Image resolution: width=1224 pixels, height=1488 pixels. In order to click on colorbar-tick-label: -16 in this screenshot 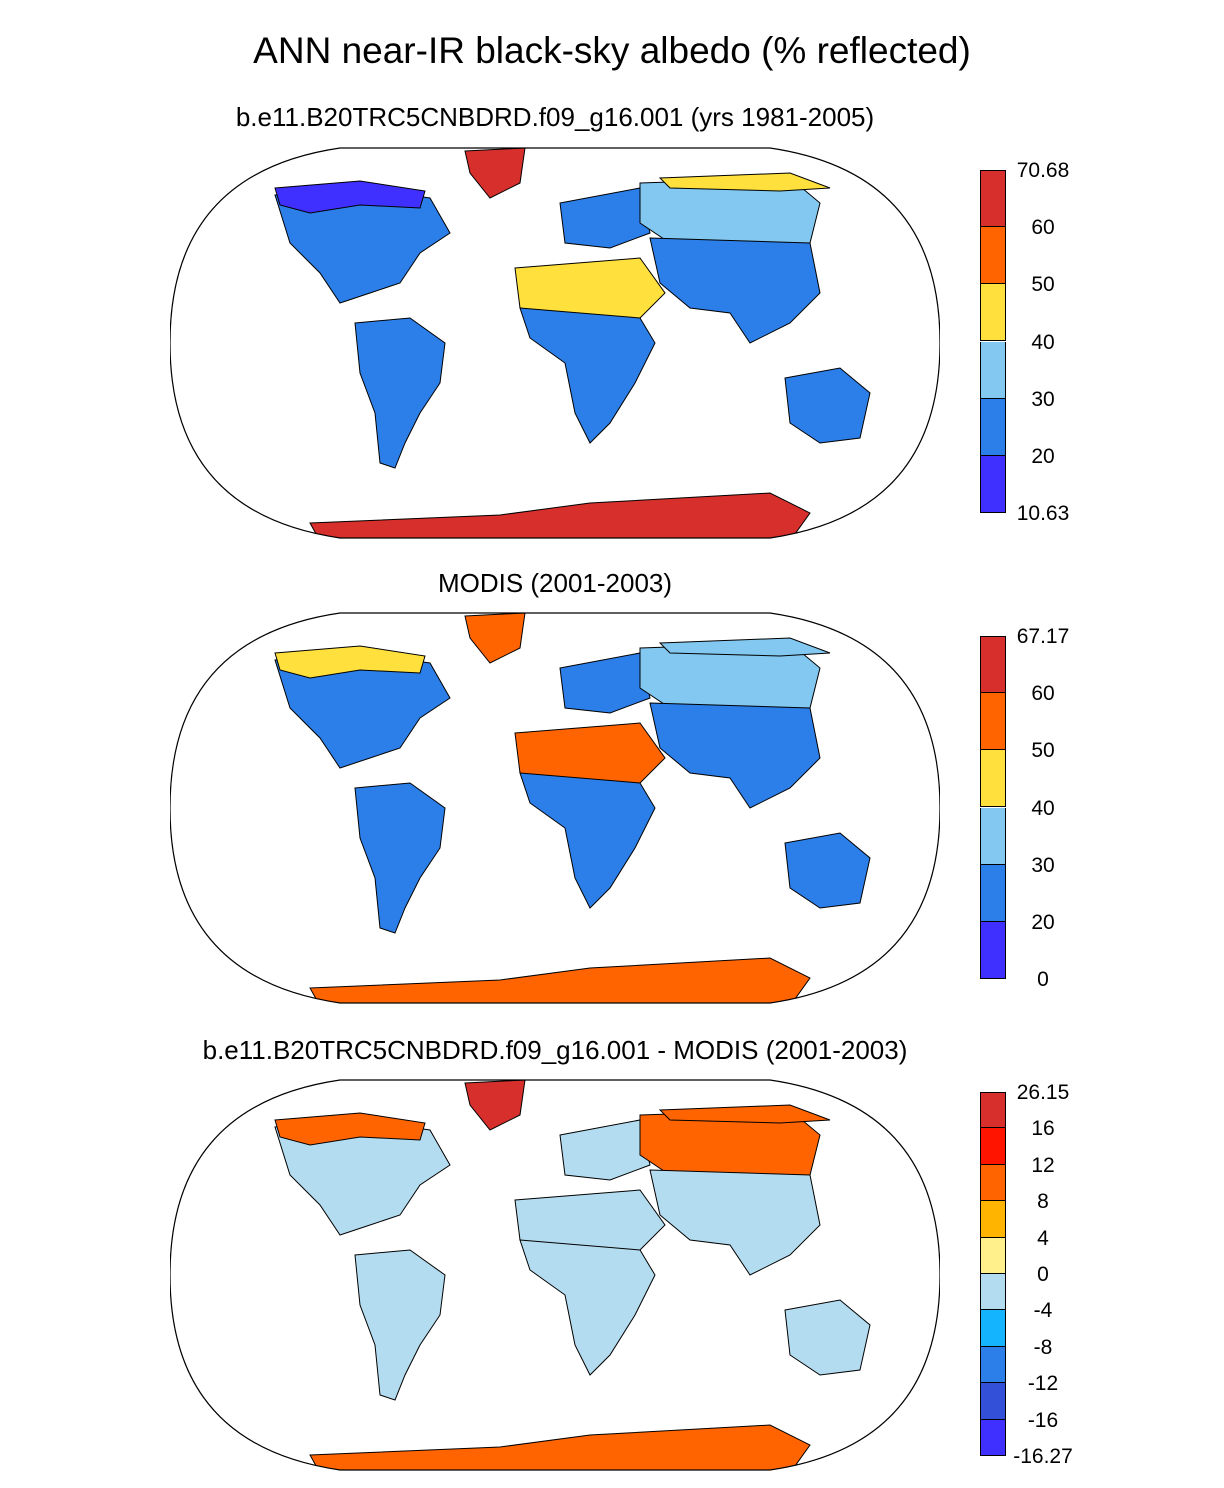, I will do `click(1043, 1420)`.